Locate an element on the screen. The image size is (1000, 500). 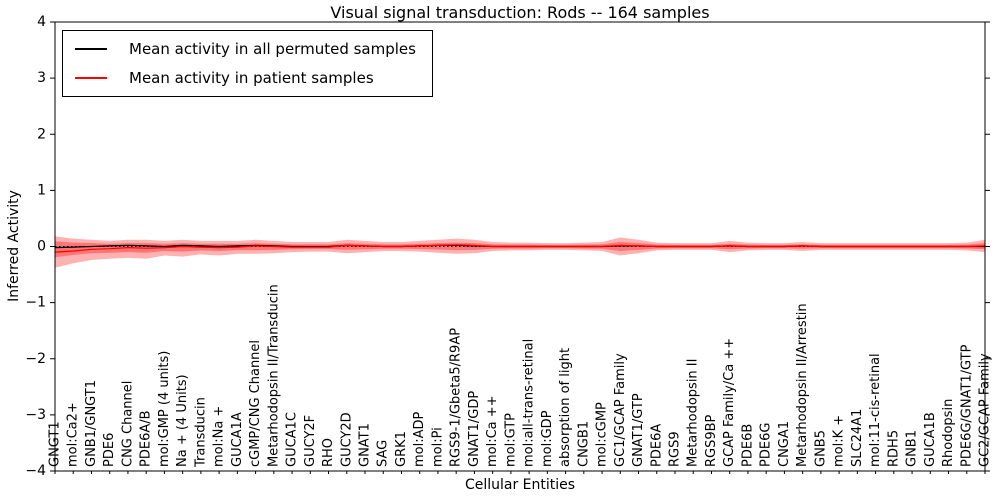
x-tick-label: SAG is located at coordinates (383, 453).